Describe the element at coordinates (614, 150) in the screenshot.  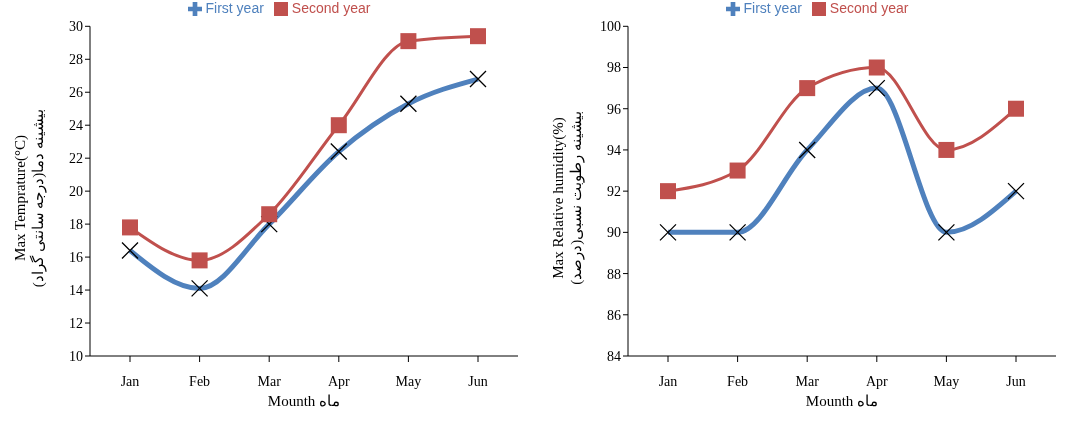
I see `y-tick-label: 94` at that location.